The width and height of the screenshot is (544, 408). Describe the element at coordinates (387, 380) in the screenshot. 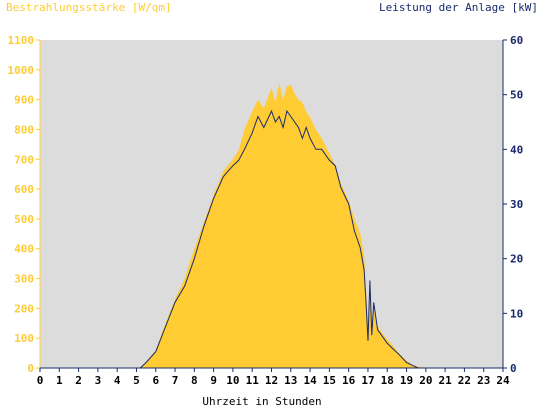

I see `x-tick-label: 18` at that location.